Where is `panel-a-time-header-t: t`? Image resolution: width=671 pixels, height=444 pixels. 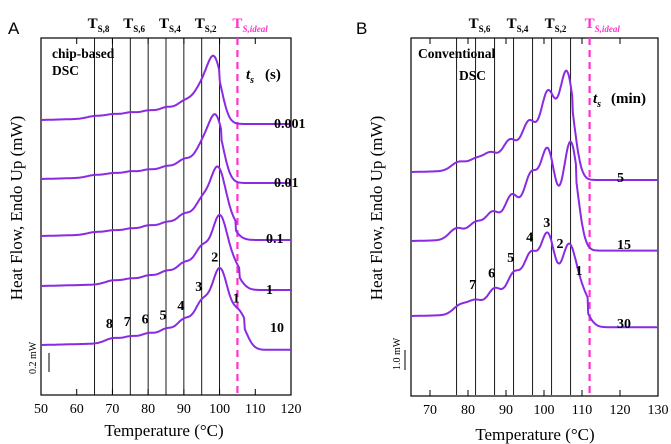 panel-a-time-header-t: t is located at coordinates (248, 75).